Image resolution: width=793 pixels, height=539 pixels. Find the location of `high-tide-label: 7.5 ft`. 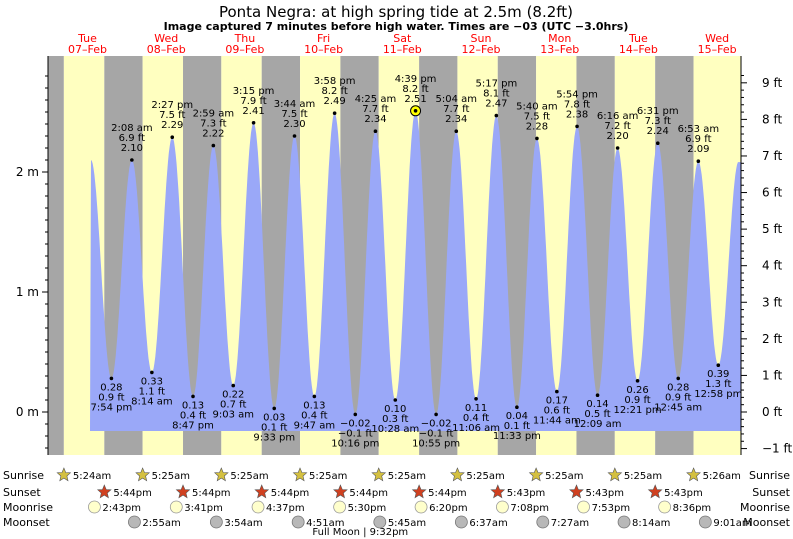

high-tide-label: 7.5 ft is located at coordinates (294, 114).